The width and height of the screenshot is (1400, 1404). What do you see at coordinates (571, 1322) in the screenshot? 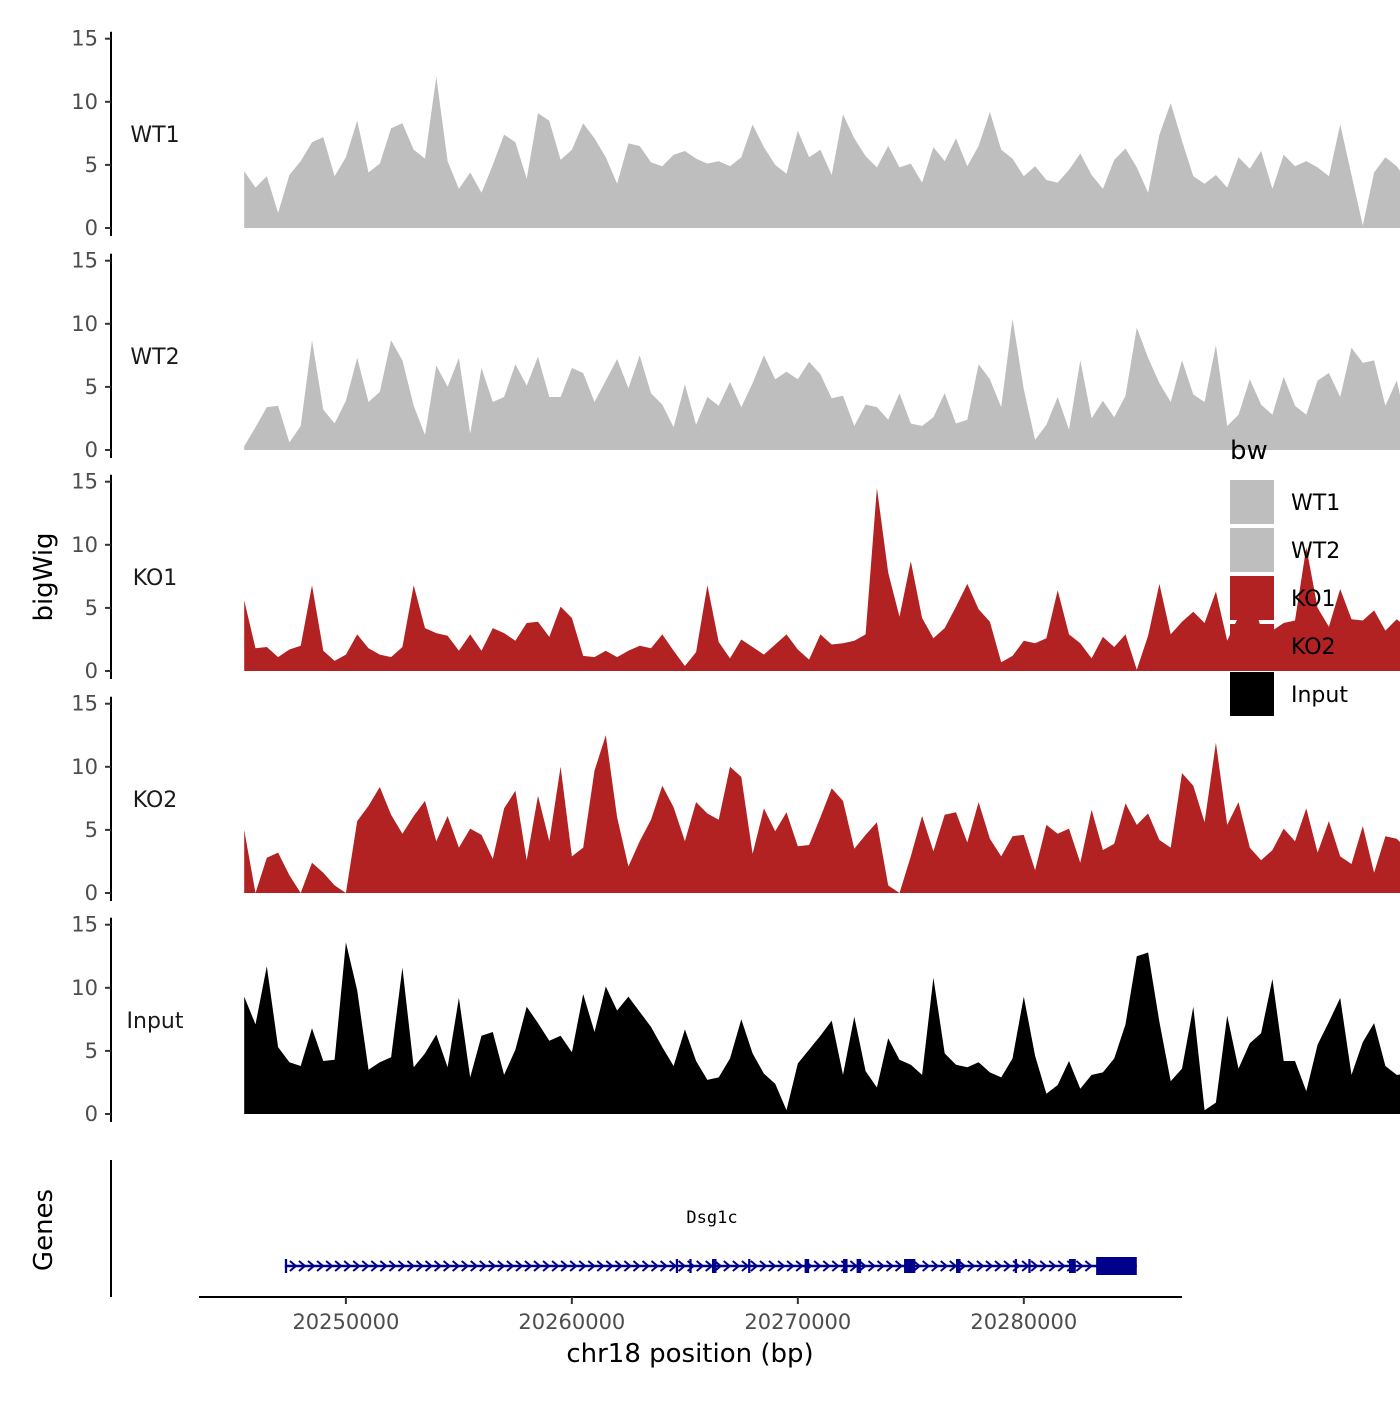
I see `x-tick-label: 20260000` at bounding box center [571, 1322].